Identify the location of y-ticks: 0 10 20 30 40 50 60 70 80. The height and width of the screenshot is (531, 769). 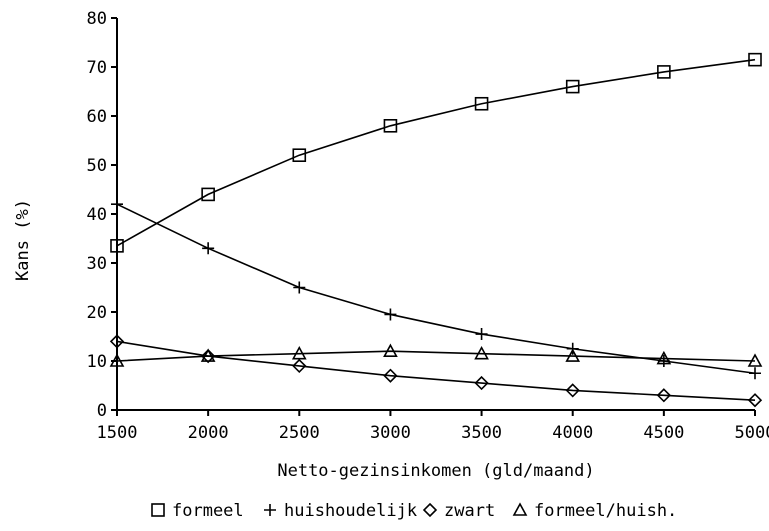
(102, 215).